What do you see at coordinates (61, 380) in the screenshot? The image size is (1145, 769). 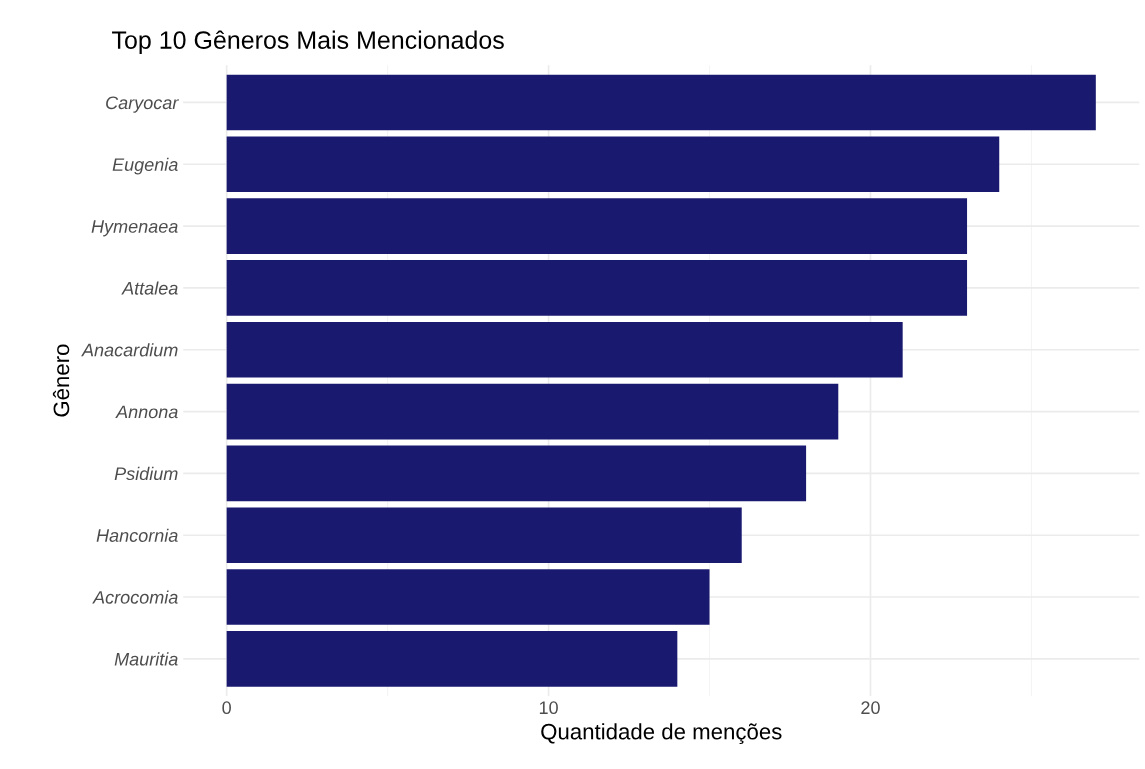 I see `y-axis-title: Gênero` at bounding box center [61, 380].